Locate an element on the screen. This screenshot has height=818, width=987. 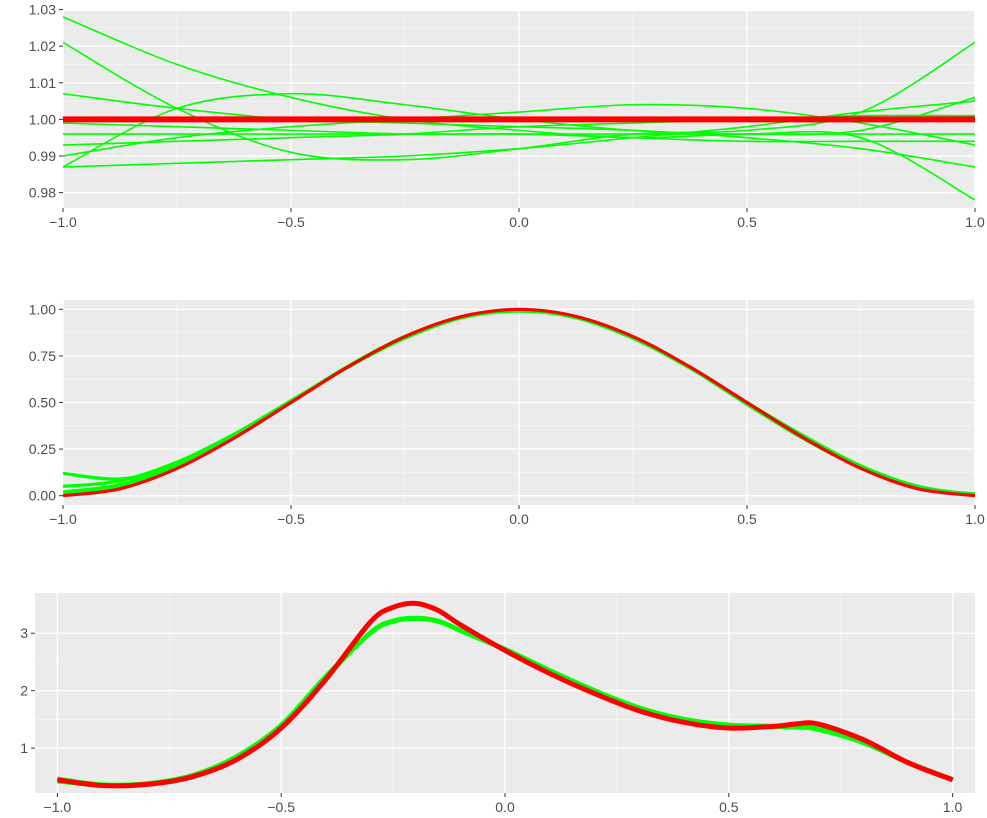
y-tick-label: 0.98 is located at coordinates (42, 193).